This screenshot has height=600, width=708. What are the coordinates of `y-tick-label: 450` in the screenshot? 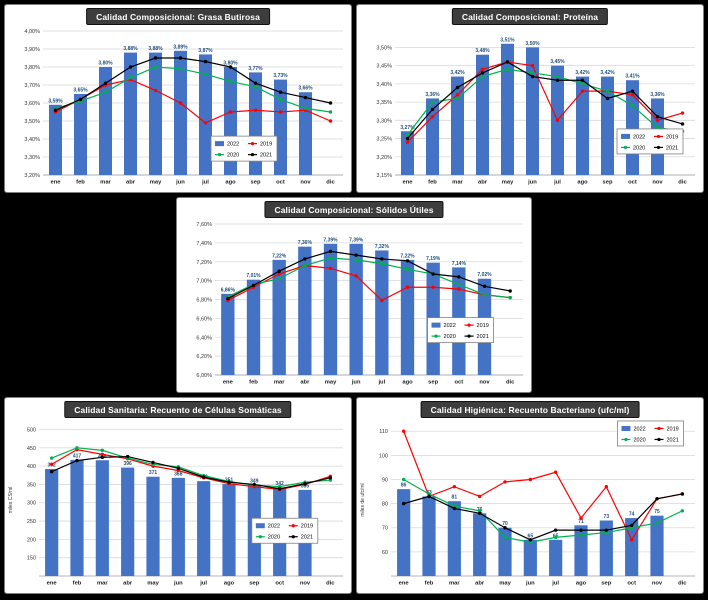 It's located at (31, 449).